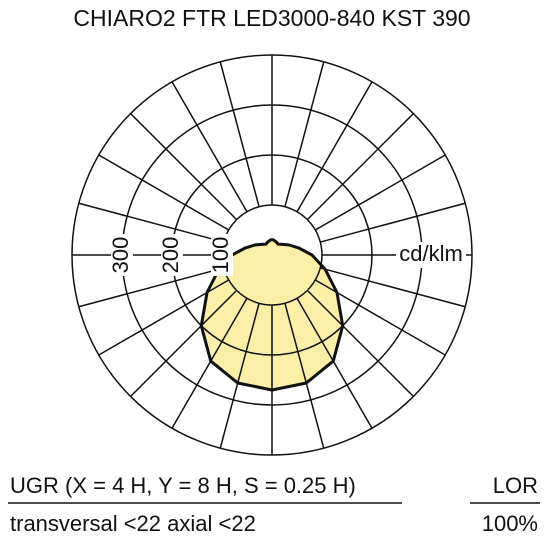 The image size is (550, 549). What do you see at coordinates (183, 485) in the screenshot?
I see `ugr-text: UGR (X = 4 H, Y = 8 H, S = 0.25 H)` at bounding box center [183, 485].